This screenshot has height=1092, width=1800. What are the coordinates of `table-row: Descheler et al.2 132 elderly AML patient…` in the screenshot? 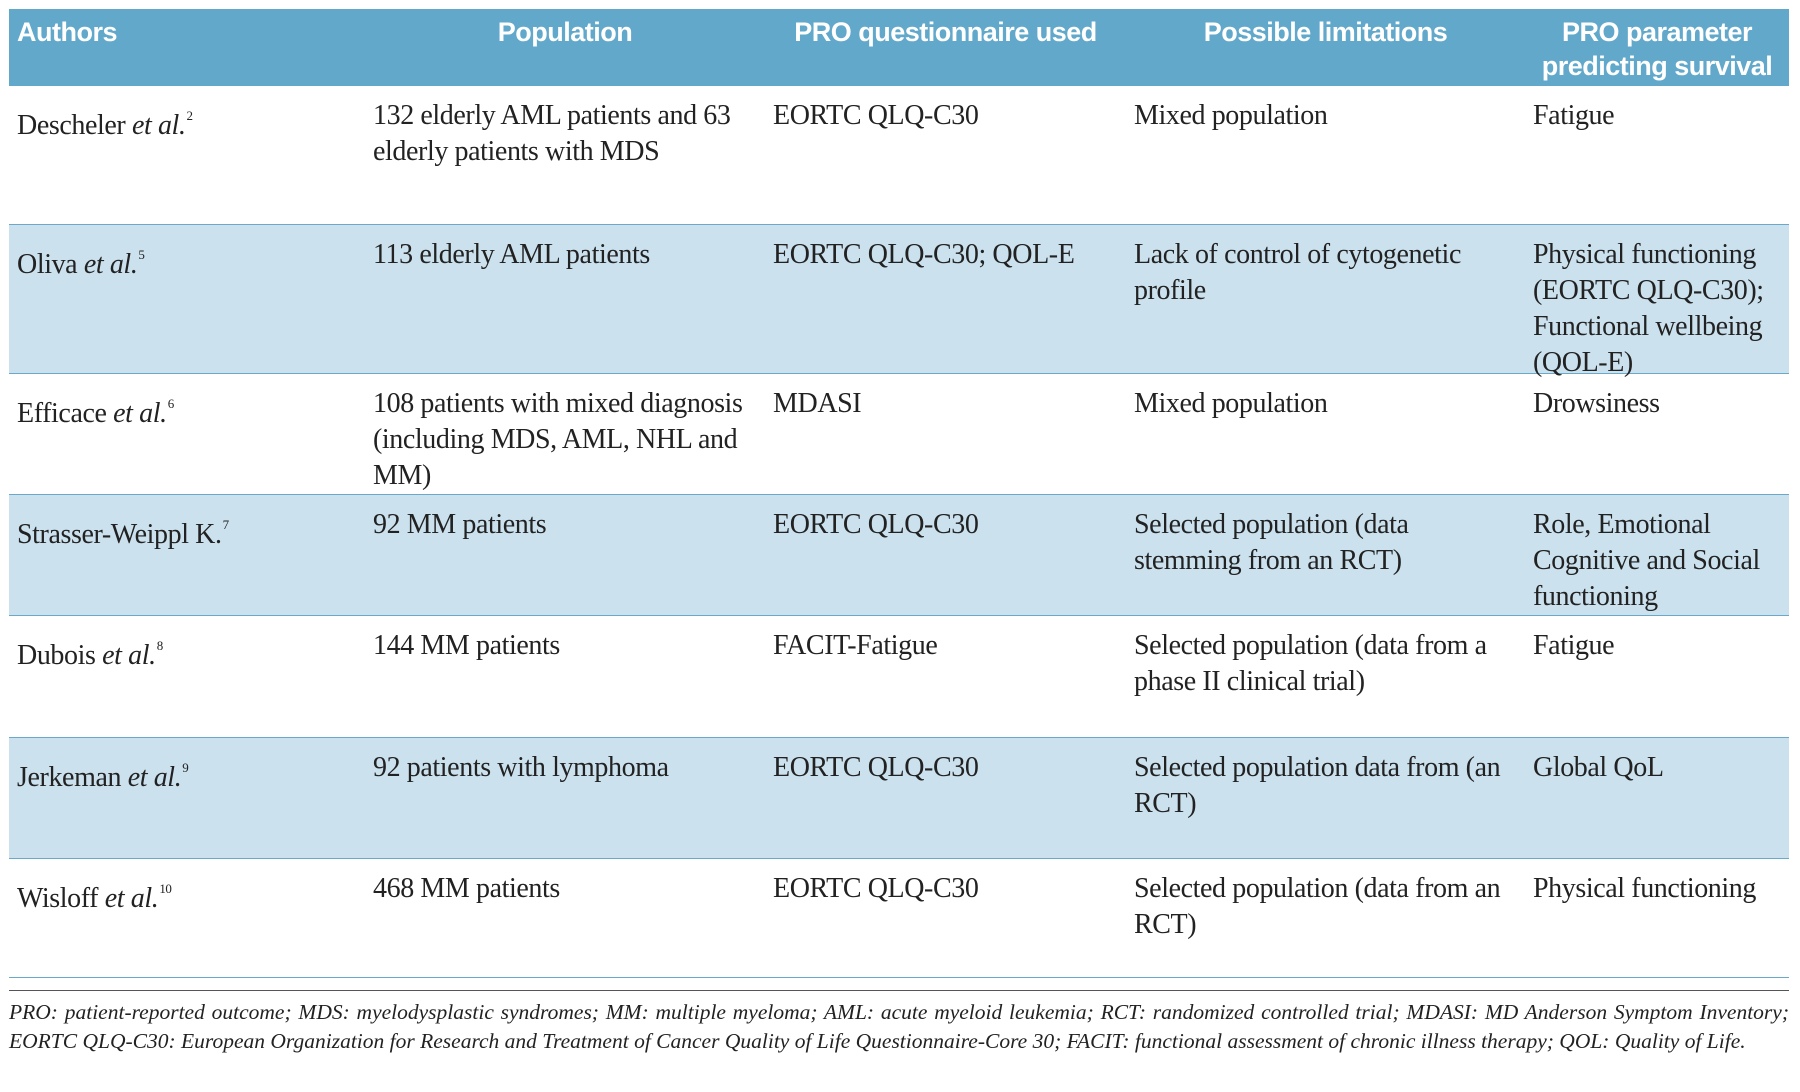 It's located at (899, 155).